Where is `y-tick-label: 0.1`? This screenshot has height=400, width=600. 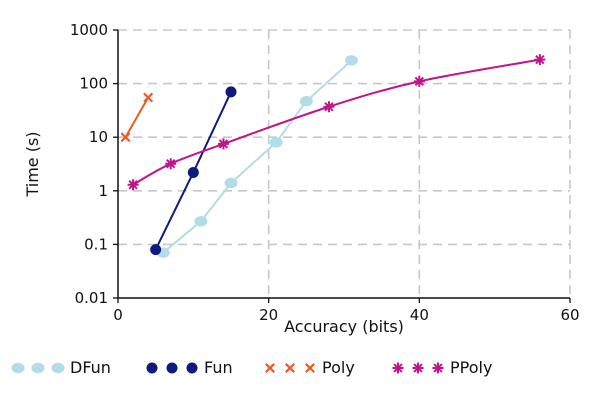
y-tick-label: 0.1 is located at coordinates (96, 244).